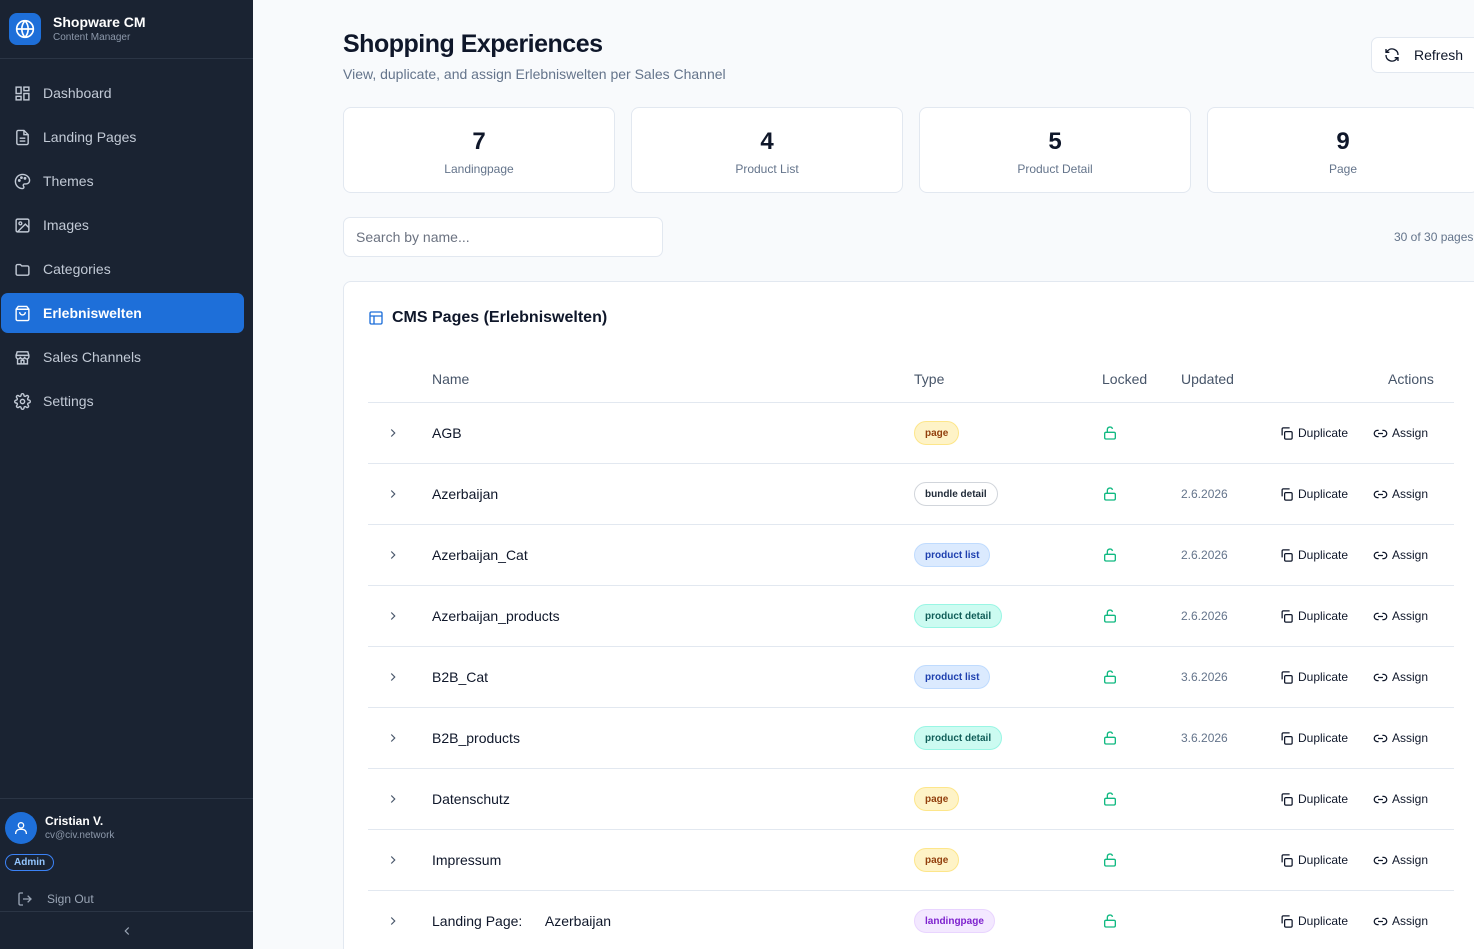 The width and height of the screenshot is (1474, 949). What do you see at coordinates (911, 433) in the screenshot?
I see `table-row: AGB page Duplicate Assign` at bounding box center [911, 433].